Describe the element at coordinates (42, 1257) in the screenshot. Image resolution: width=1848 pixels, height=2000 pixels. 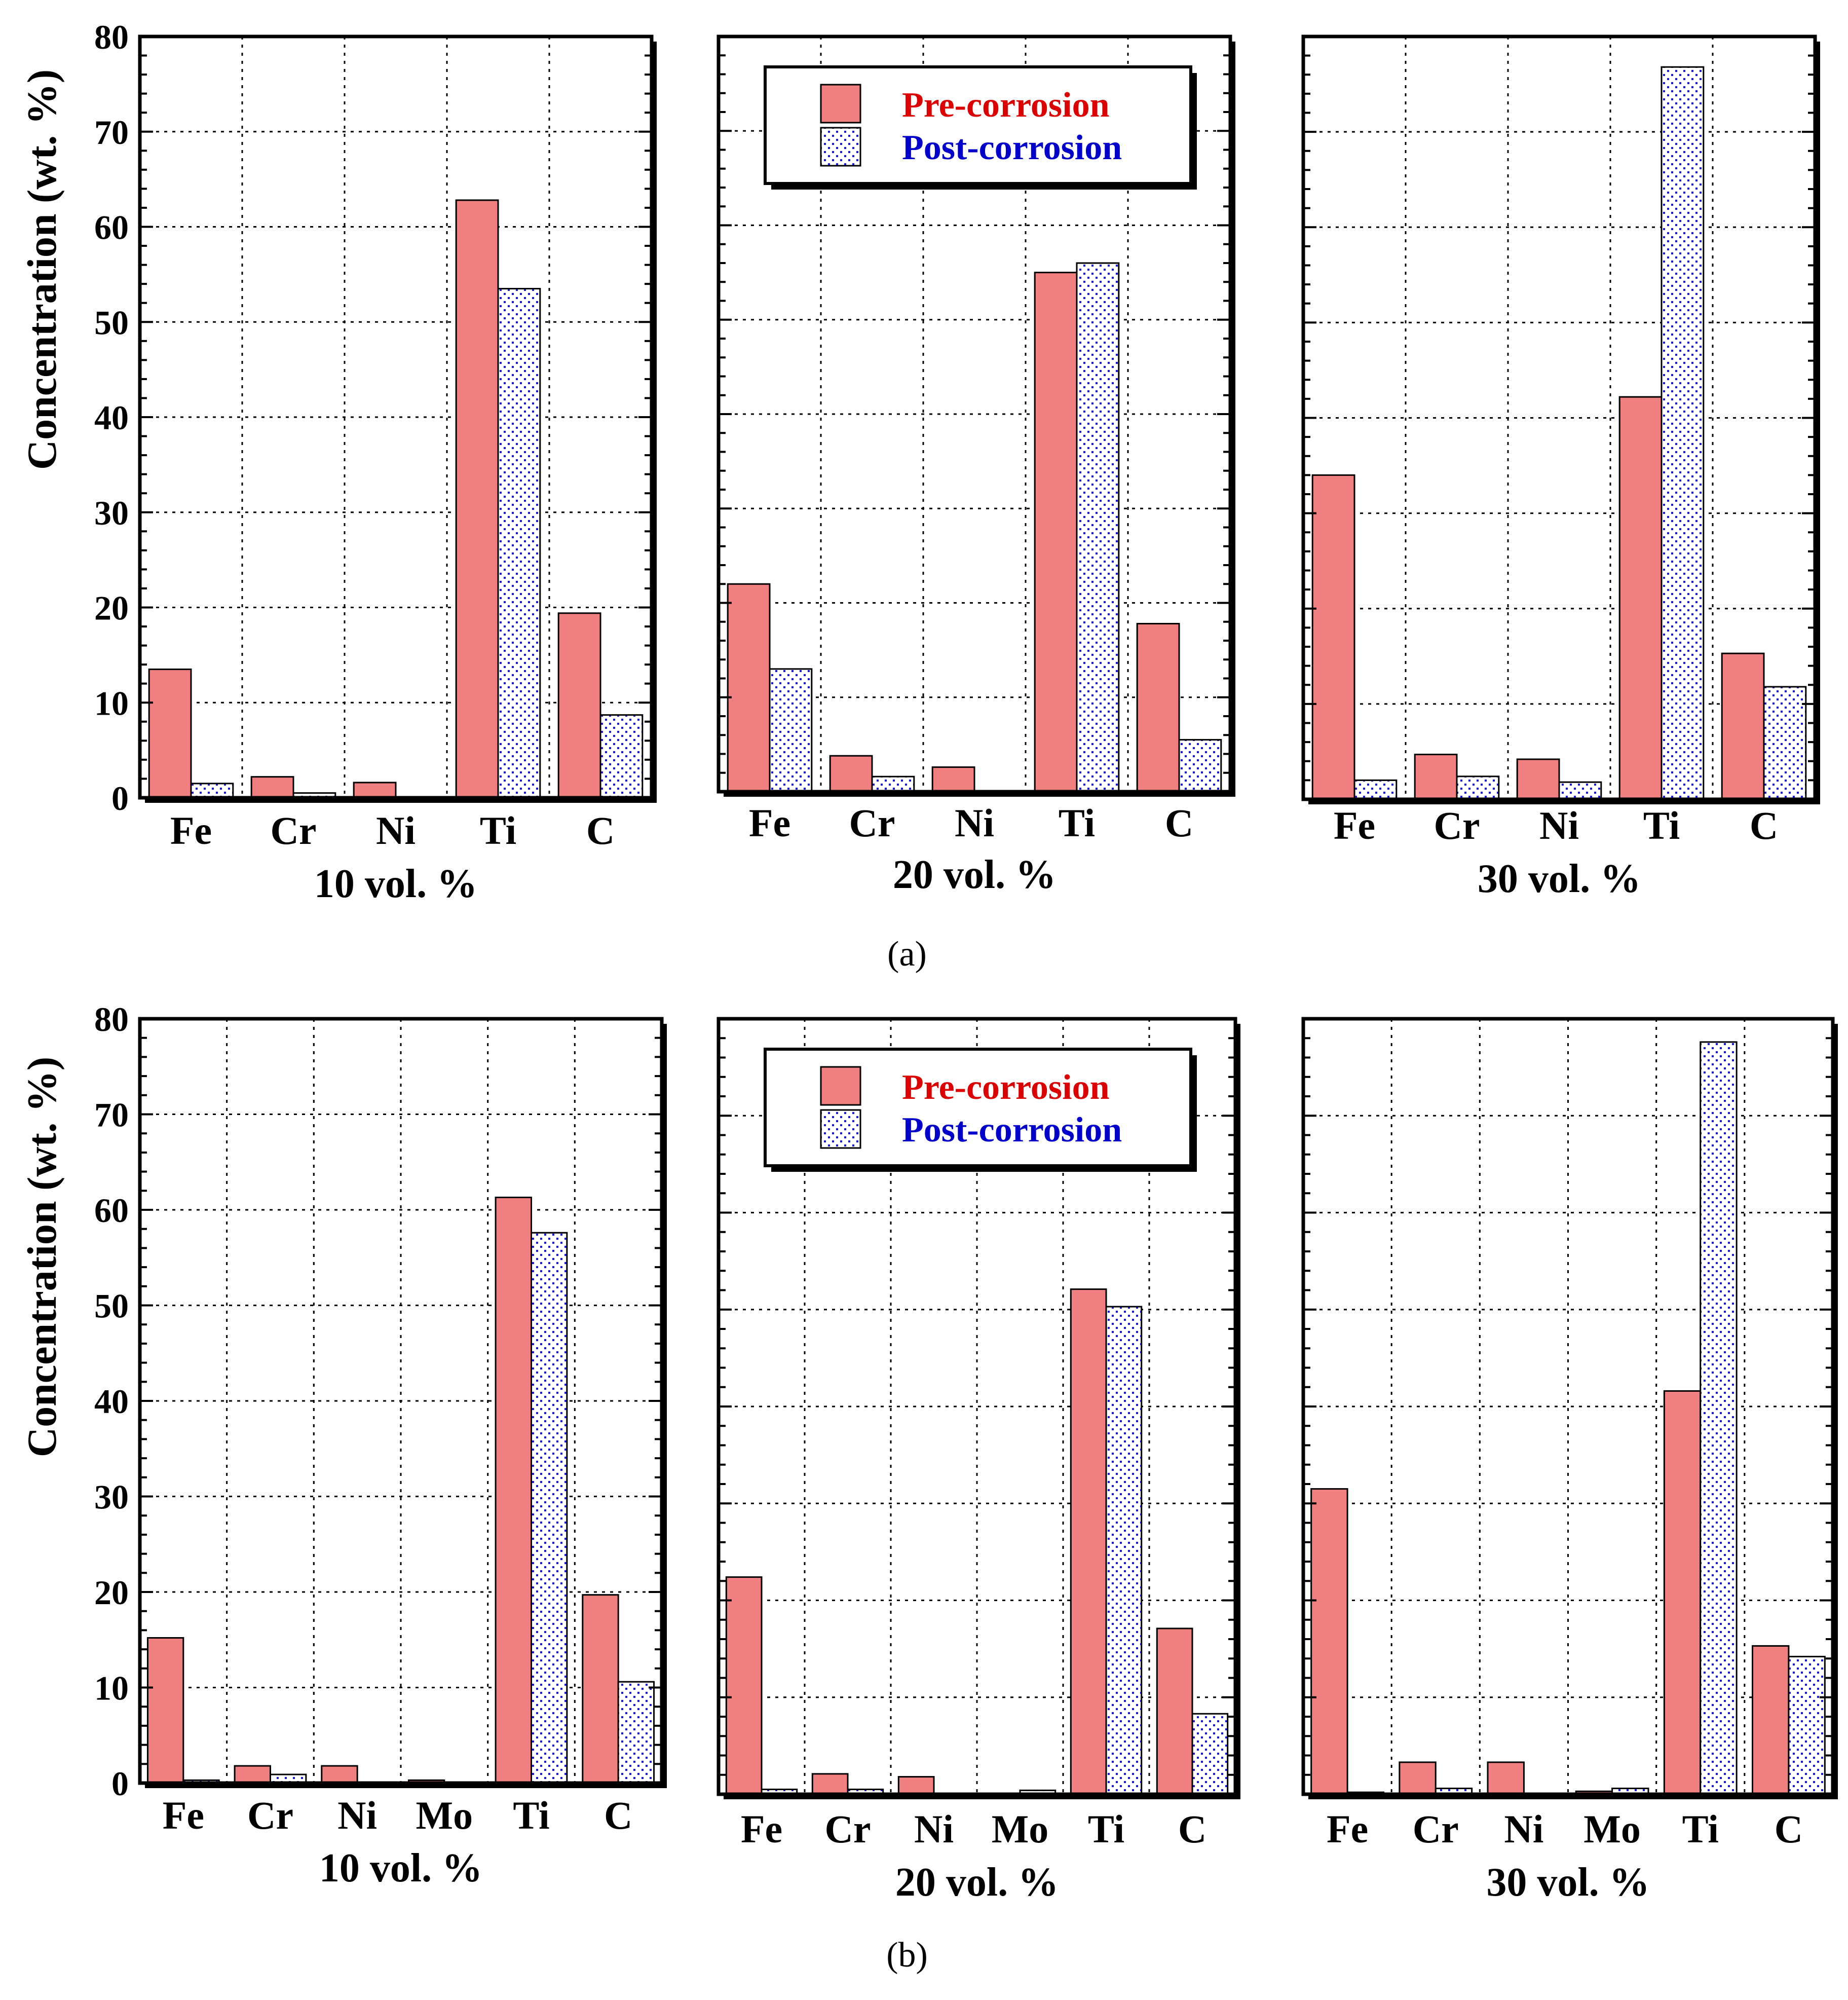
I see `y-axis-label-b: Concentration (wt. %)` at that location.